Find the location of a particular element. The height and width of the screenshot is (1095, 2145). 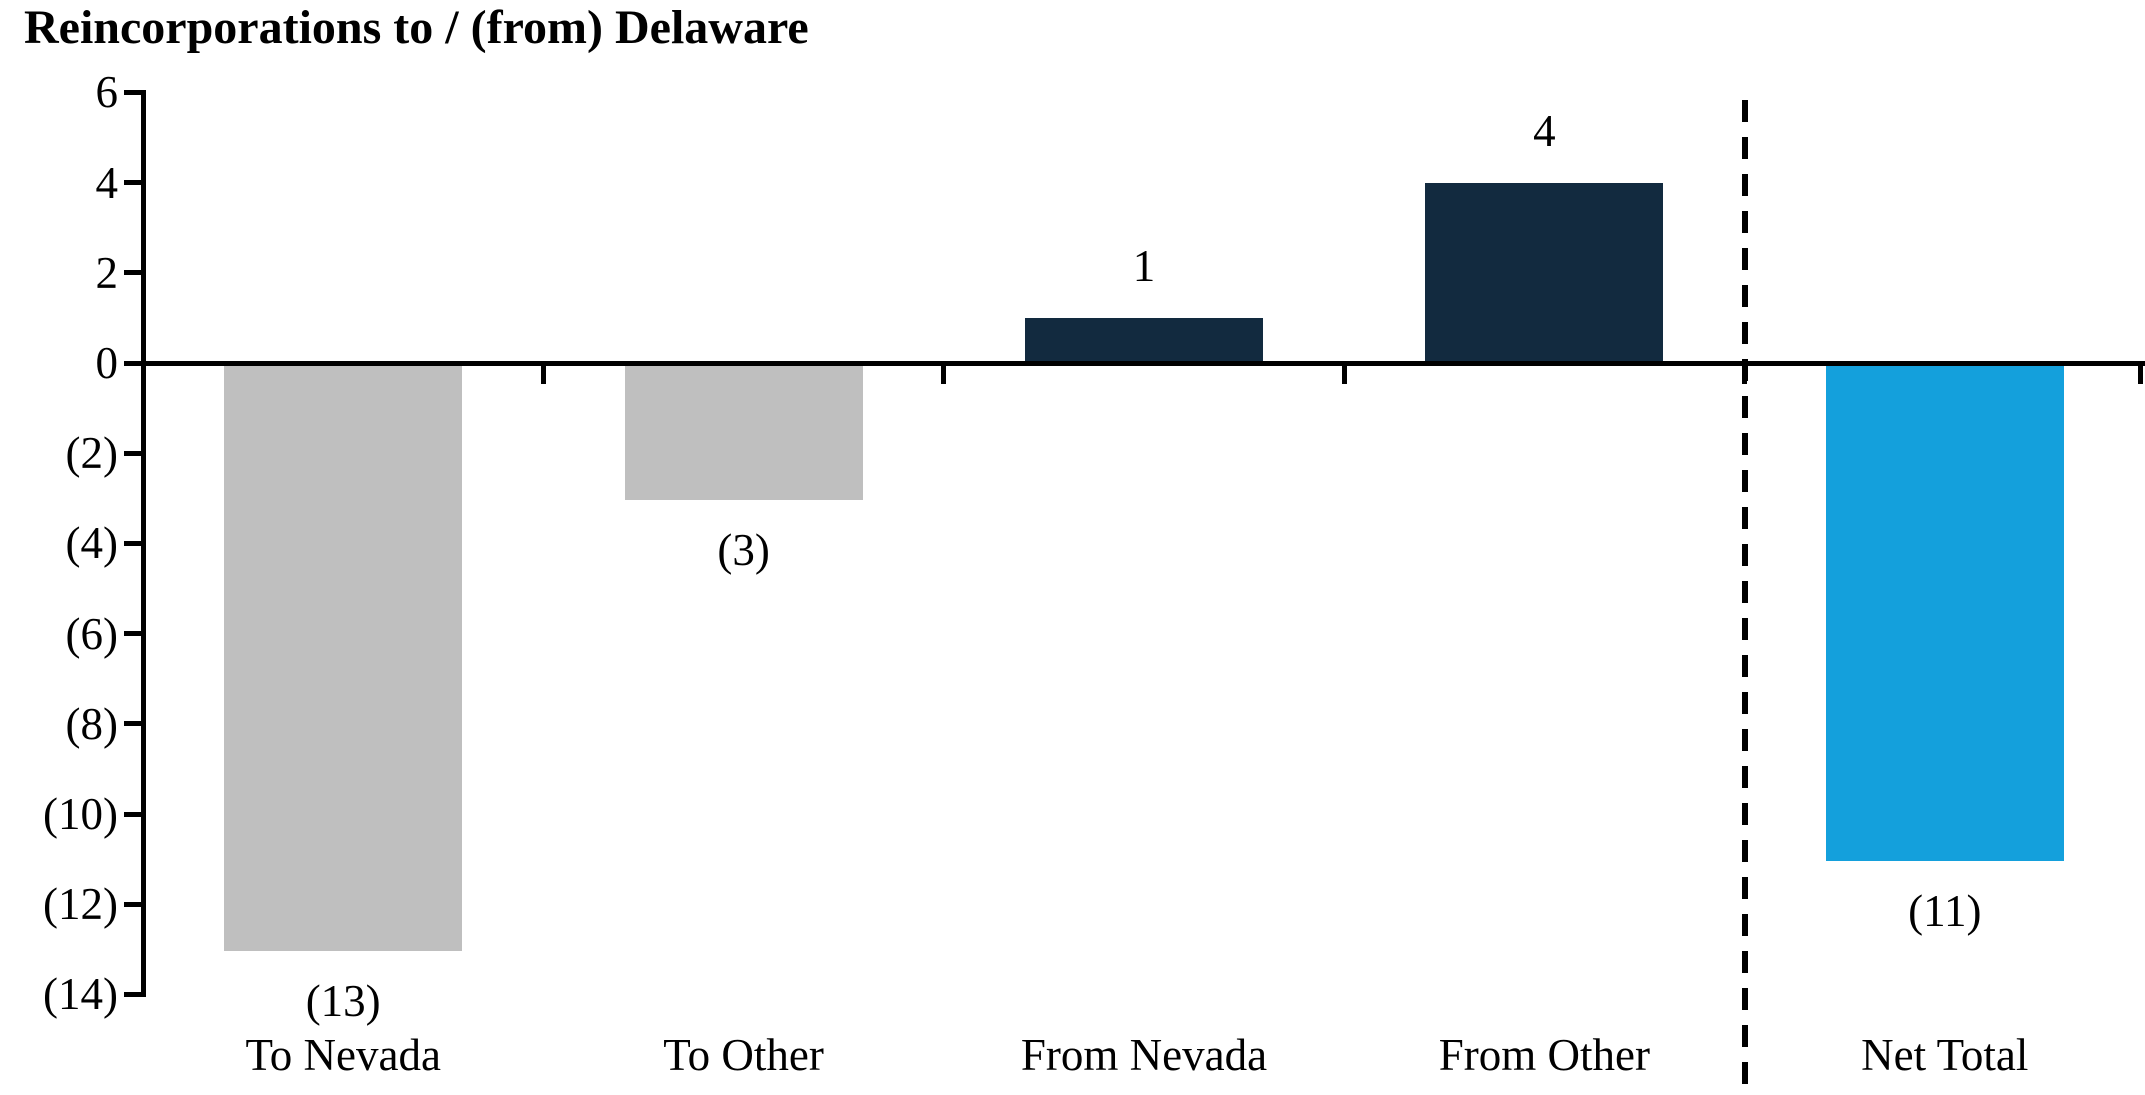

x-axis-line is located at coordinates (1144, 363).